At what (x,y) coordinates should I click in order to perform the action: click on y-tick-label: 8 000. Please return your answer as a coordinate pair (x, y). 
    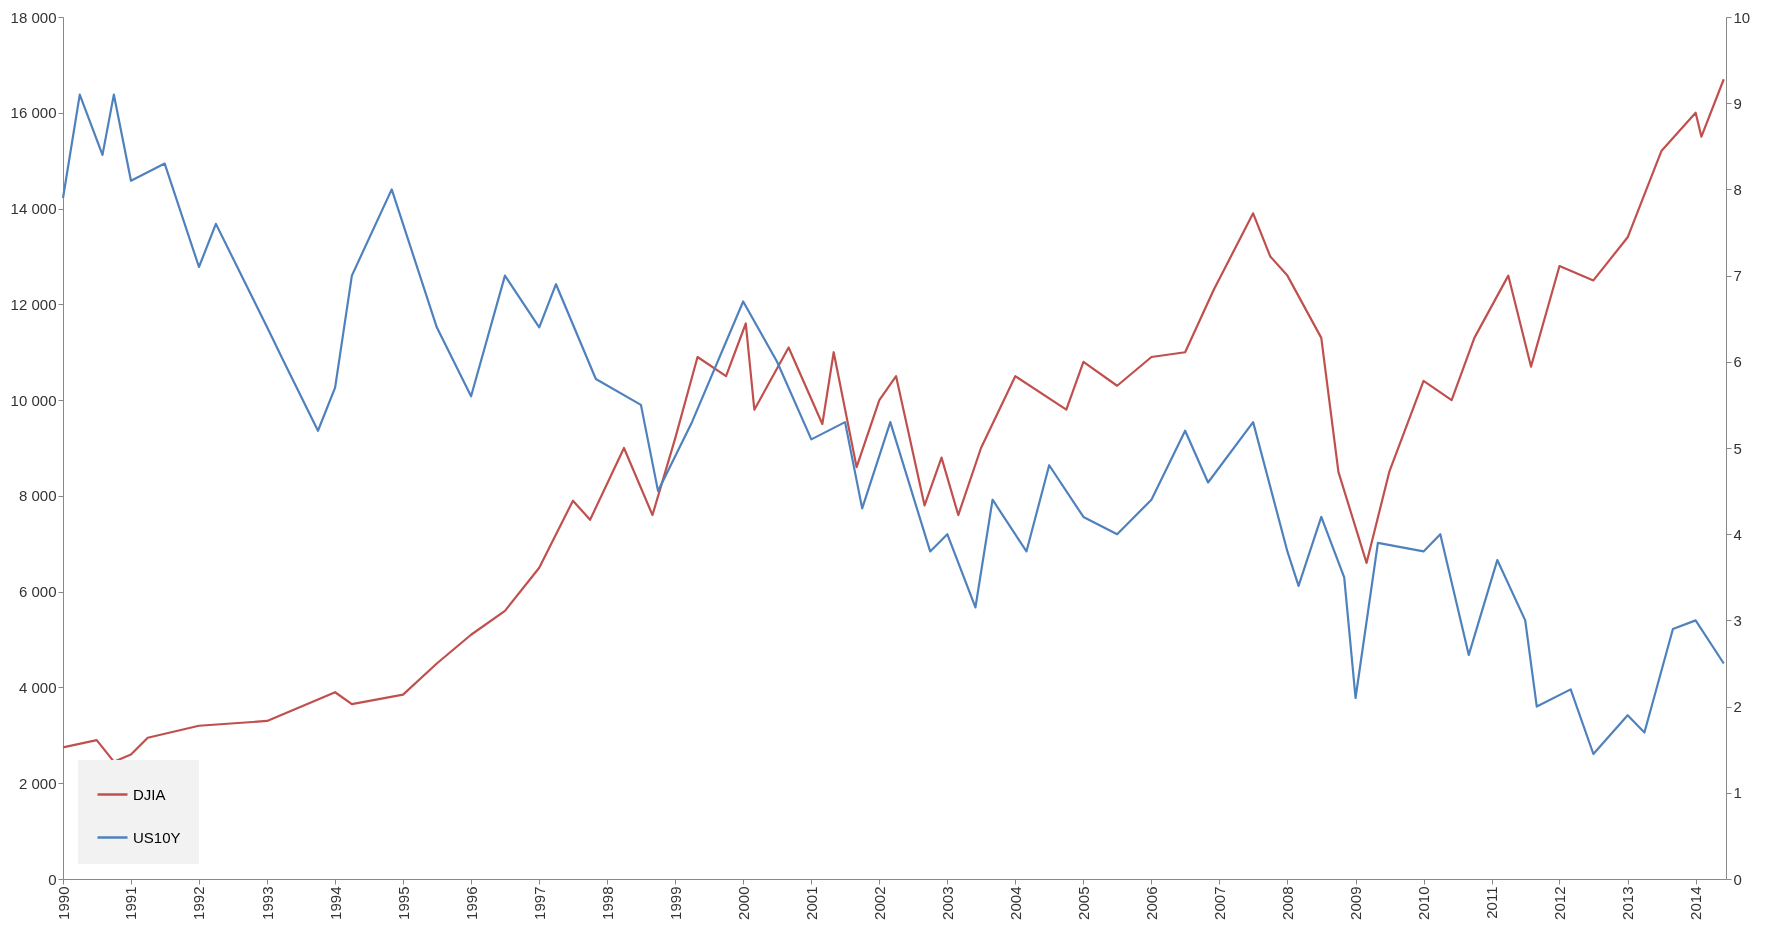
    Looking at the image, I should click on (37, 496).